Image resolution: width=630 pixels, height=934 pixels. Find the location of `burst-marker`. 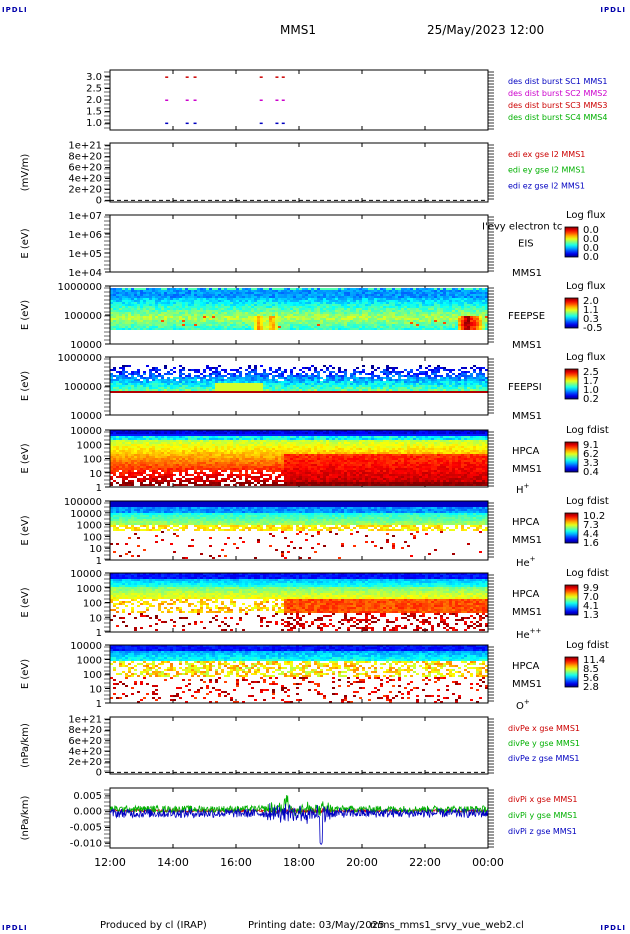

burst-marker is located at coordinates (261, 100).